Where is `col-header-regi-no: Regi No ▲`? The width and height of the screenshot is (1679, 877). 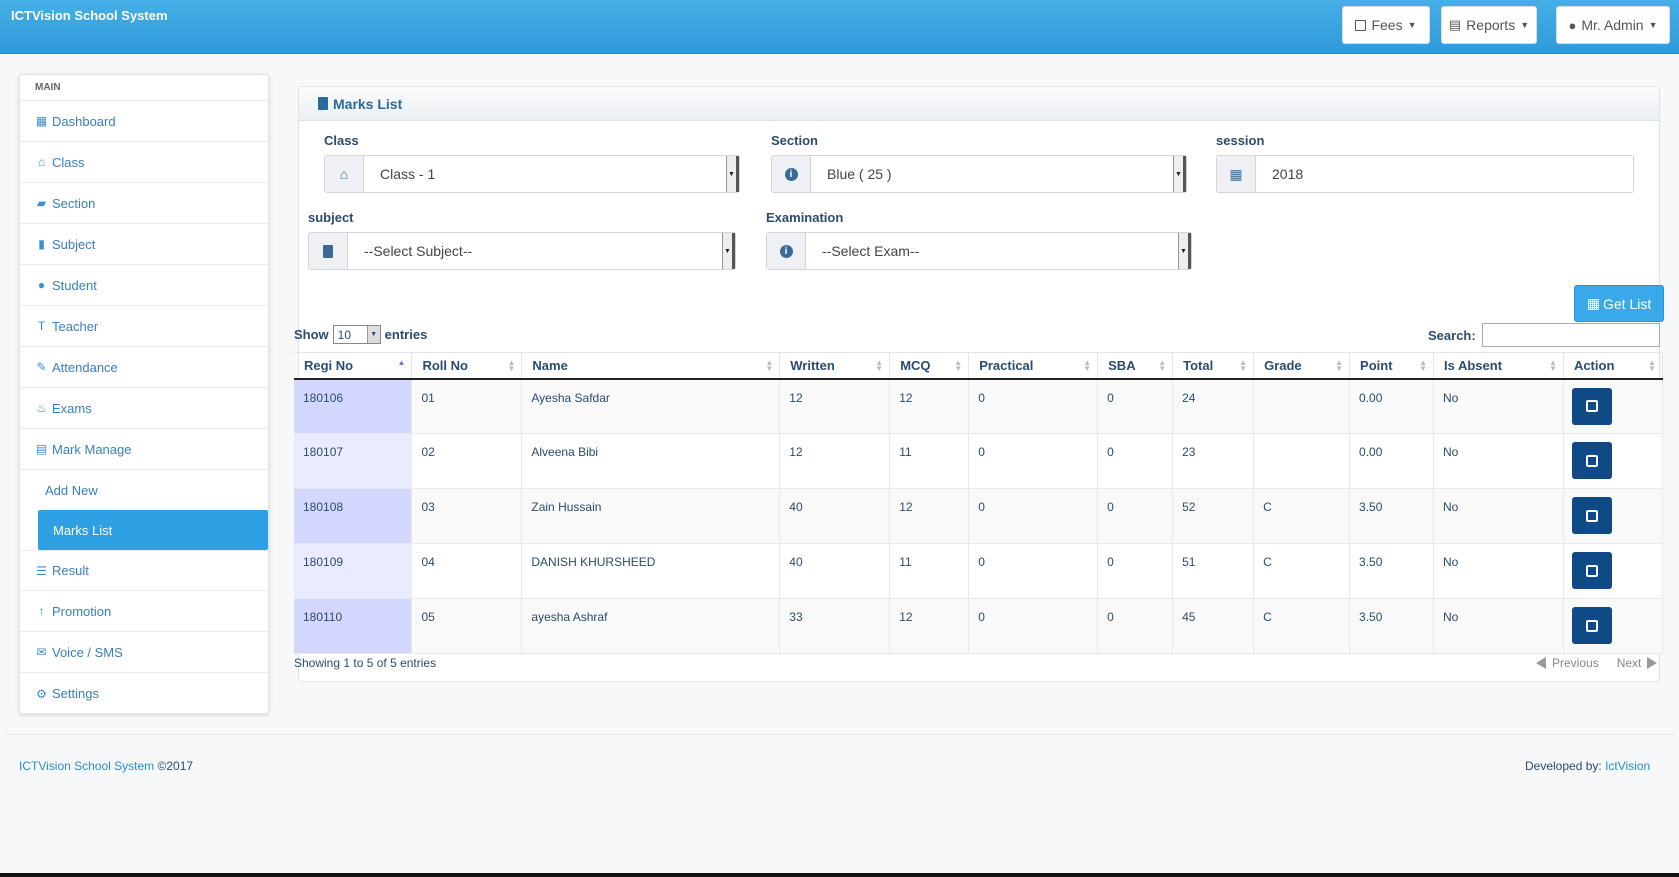 col-header-regi-no: Regi No ▲ is located at coordinates (353, 366).